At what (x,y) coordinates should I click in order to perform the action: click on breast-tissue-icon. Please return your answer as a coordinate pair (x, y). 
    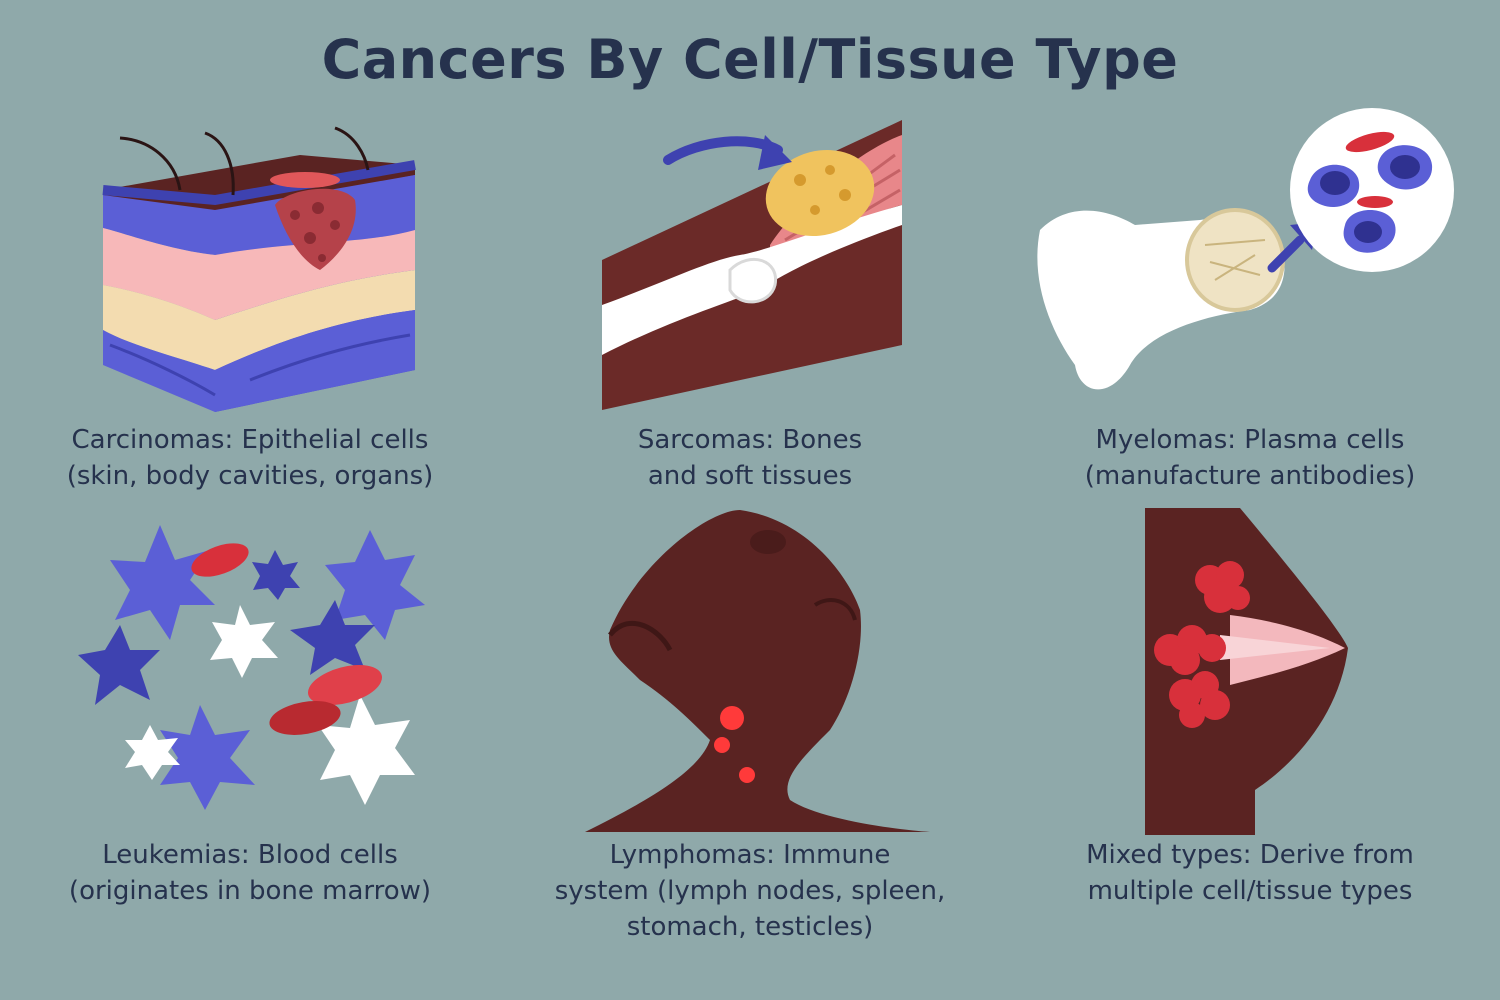
    Looking at the image, I should click on (1246, 671).